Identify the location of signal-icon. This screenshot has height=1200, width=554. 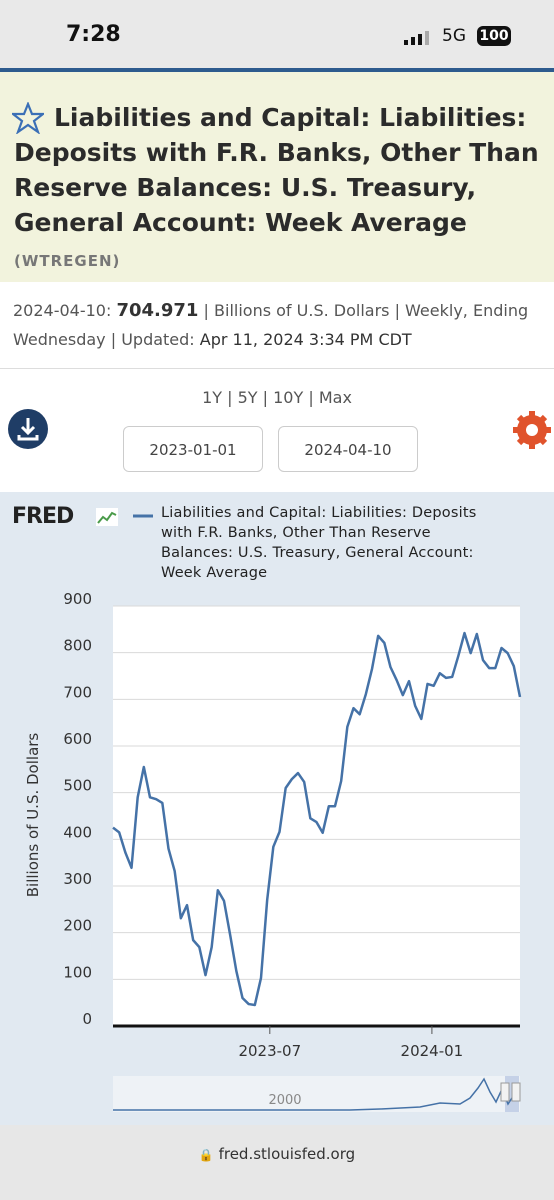
(416, 38).